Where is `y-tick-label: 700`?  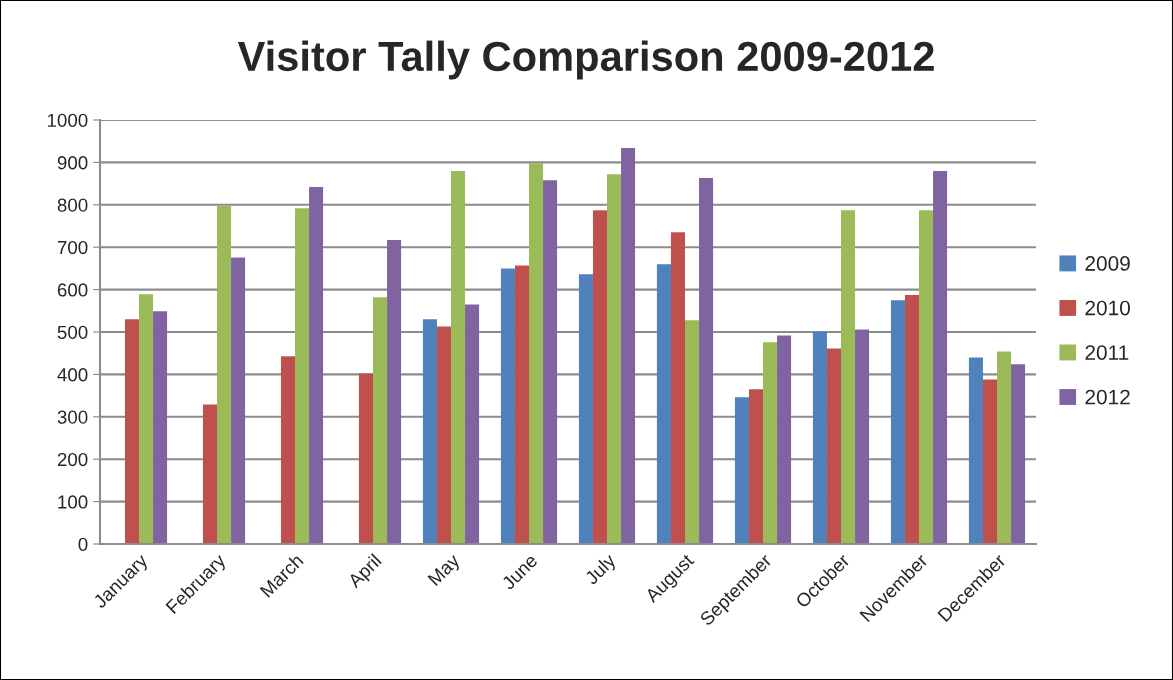 y-tick-label: 700 is located at coordinates (72, 247).